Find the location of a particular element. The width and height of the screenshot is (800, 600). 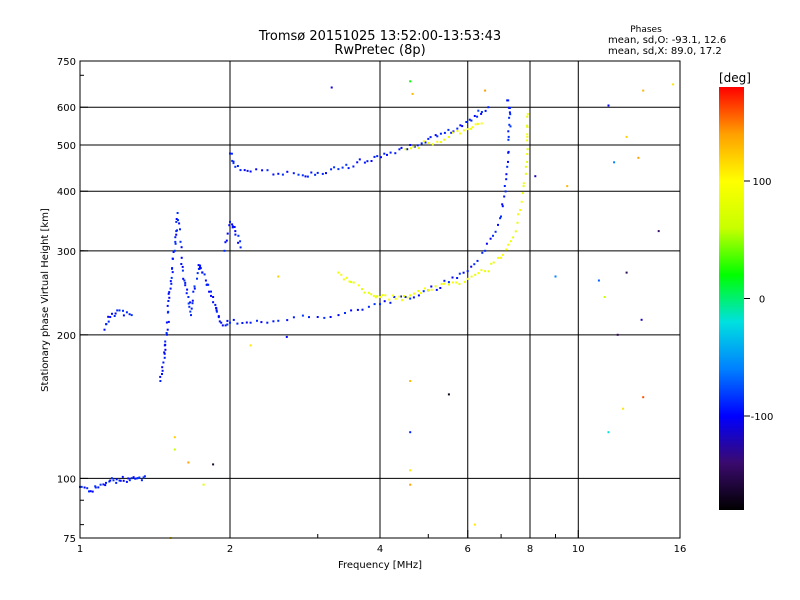

x-tick-label: 6 is located at coordinates (468, 549).